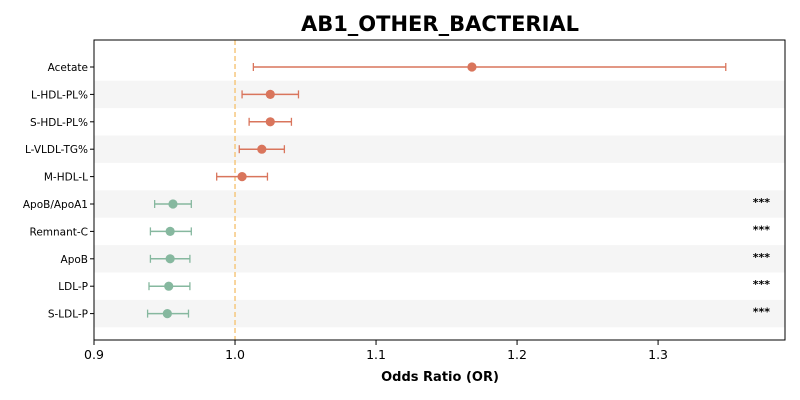 This screenshot has height=400, width=800. What do you see at coordinates (156, 178) in the screenshot?
I see `forest-row: M-HDL-L` at bounding box center [156, 178].